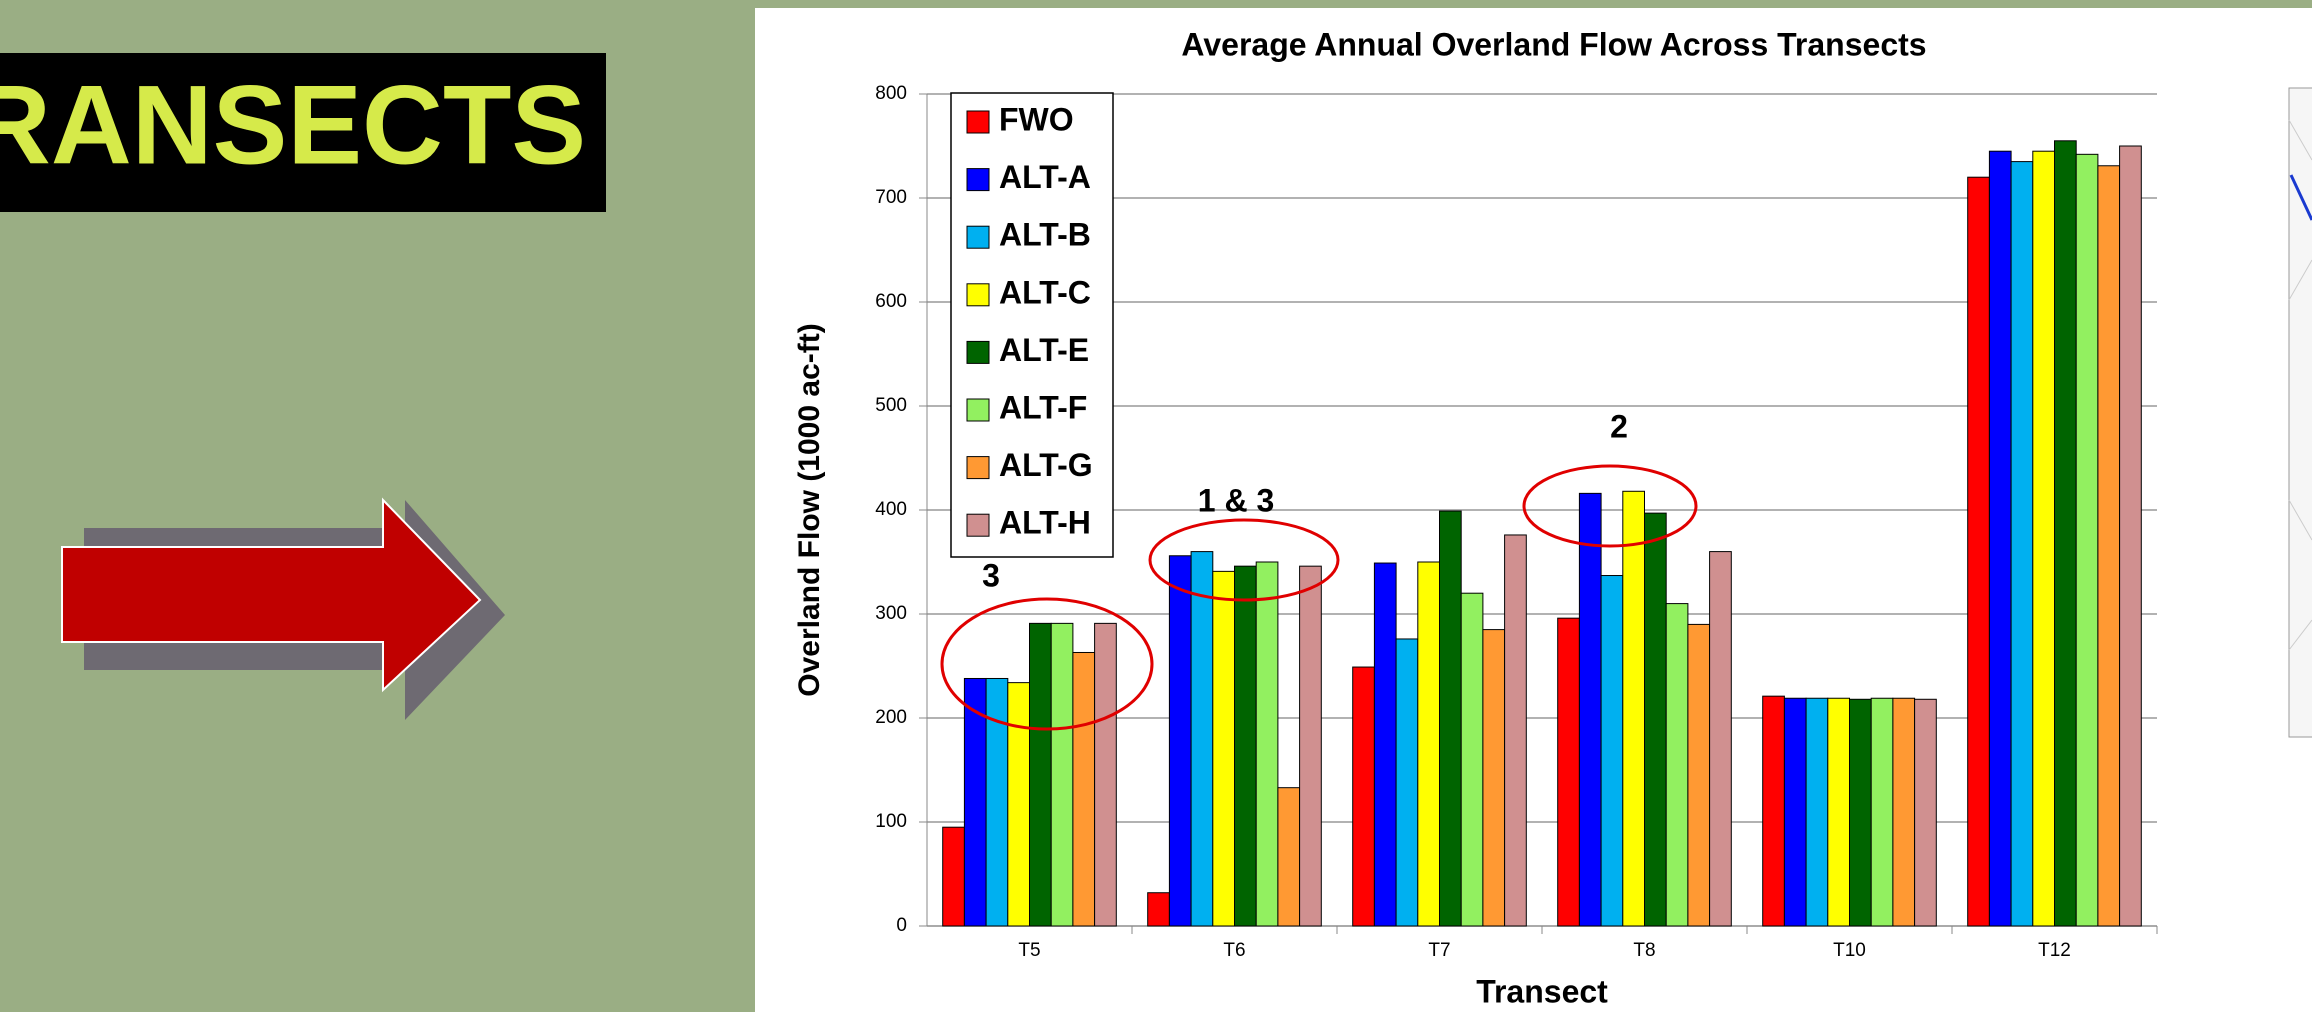  Describe the element at coordinates (891, 821) in the screenshot. I see `y-tick-label: 100` at that location.